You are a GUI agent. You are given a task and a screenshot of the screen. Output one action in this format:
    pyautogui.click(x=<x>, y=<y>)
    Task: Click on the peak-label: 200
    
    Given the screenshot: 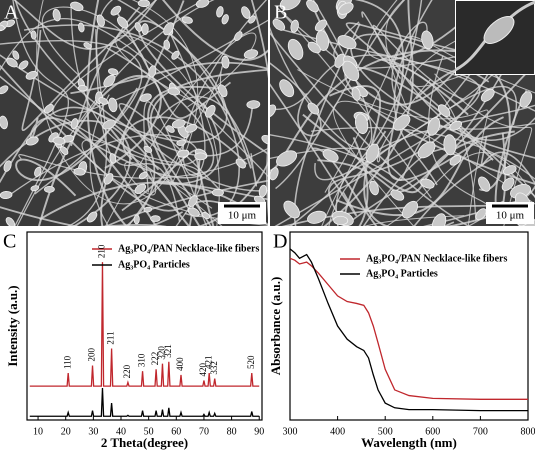 What is the action you would take?
    pyautogui.click(x=92, y=354)
    